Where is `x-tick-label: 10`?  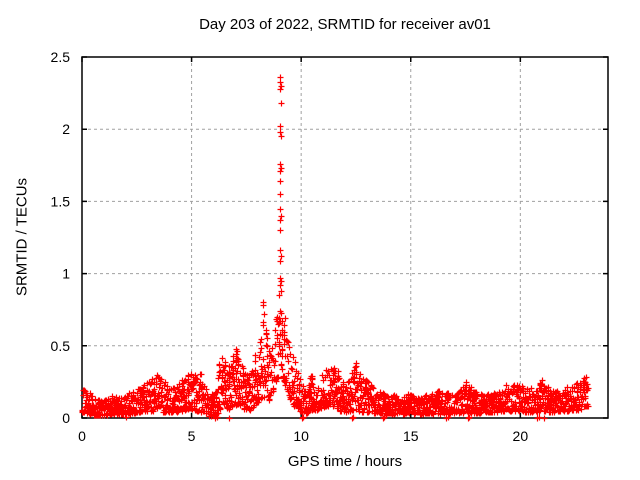 x-tick-label: 10 is located at coordinates (301, 436).